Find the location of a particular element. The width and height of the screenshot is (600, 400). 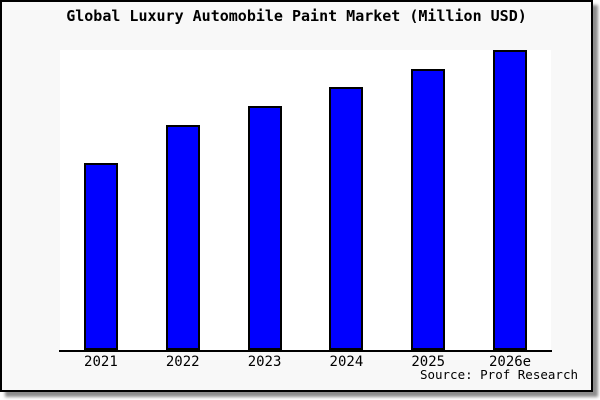

bar-slot-2021 is located at coordinates (101, 200).